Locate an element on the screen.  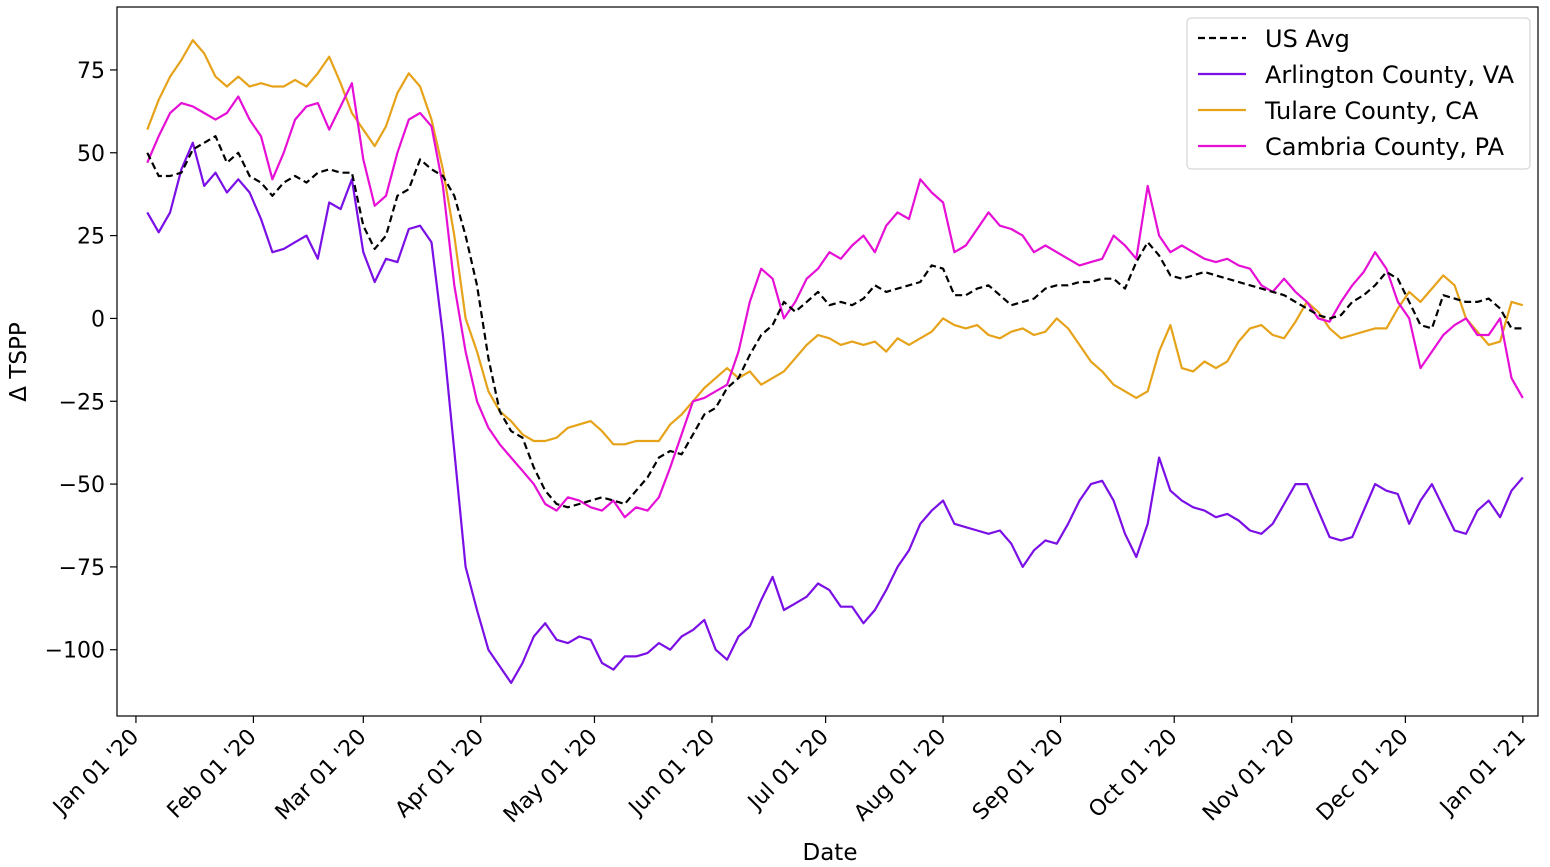
y-tick-label: −75 is located at coordinates (82, 568).